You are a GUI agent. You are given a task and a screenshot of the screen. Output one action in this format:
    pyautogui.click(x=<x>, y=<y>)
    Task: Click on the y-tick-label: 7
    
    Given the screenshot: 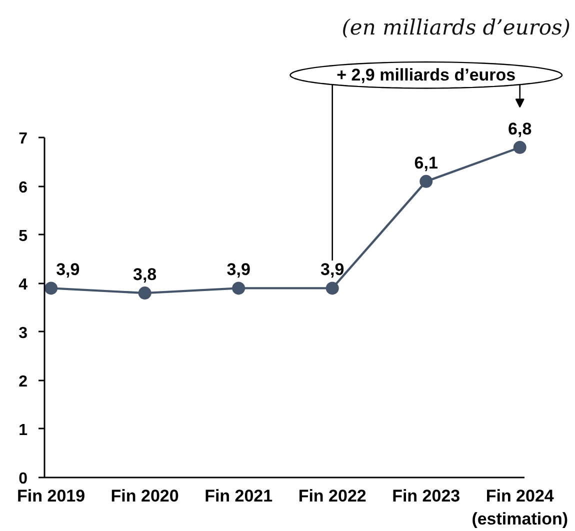 What is the action you would take?
    pyautogui.click(x=23, y=139)
    